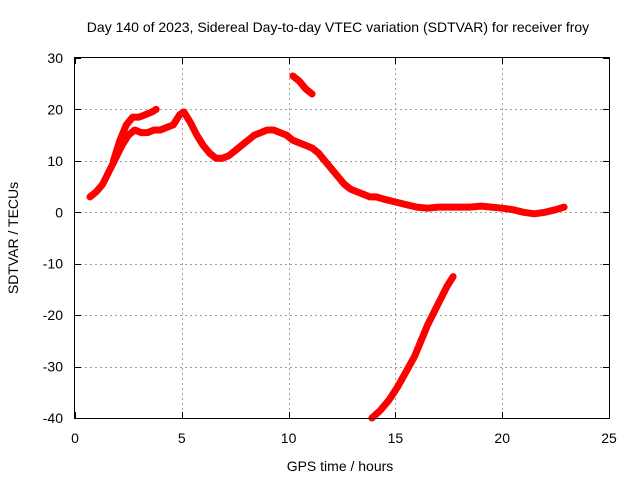  I want to click on x-tick-label: 5, so click(182, 438).